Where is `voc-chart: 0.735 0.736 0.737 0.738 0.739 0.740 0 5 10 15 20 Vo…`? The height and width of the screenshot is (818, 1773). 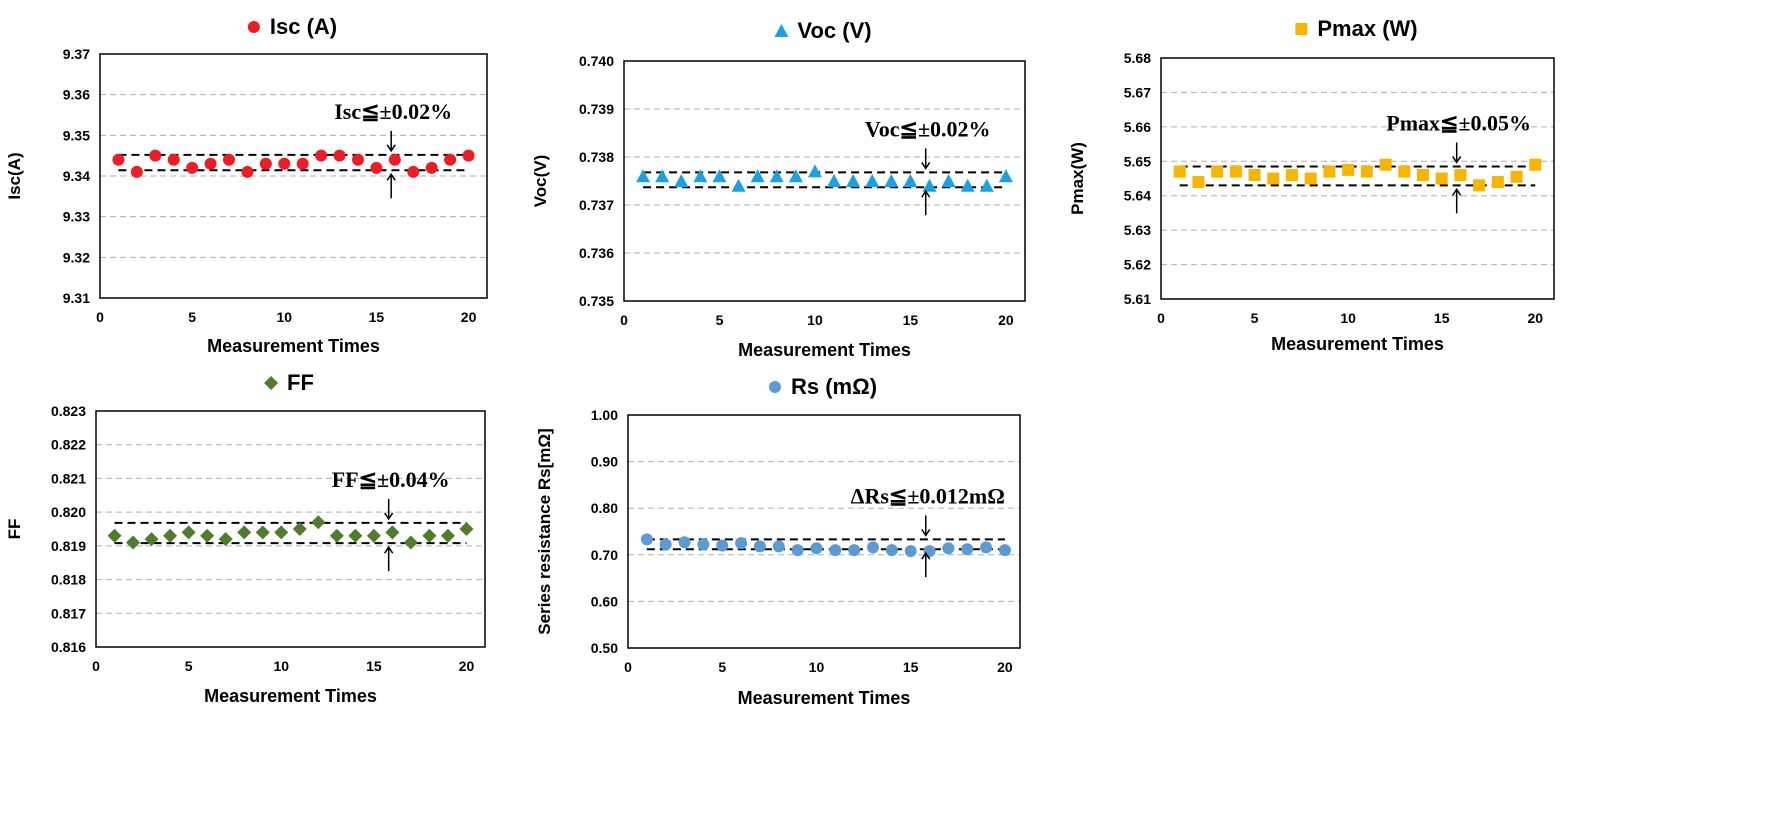 voc-chart: 0.735 0.736 0.737 0.738 0.739 0.740 0 5 10 15 20 Vo… is located at coordinates (778, 189).